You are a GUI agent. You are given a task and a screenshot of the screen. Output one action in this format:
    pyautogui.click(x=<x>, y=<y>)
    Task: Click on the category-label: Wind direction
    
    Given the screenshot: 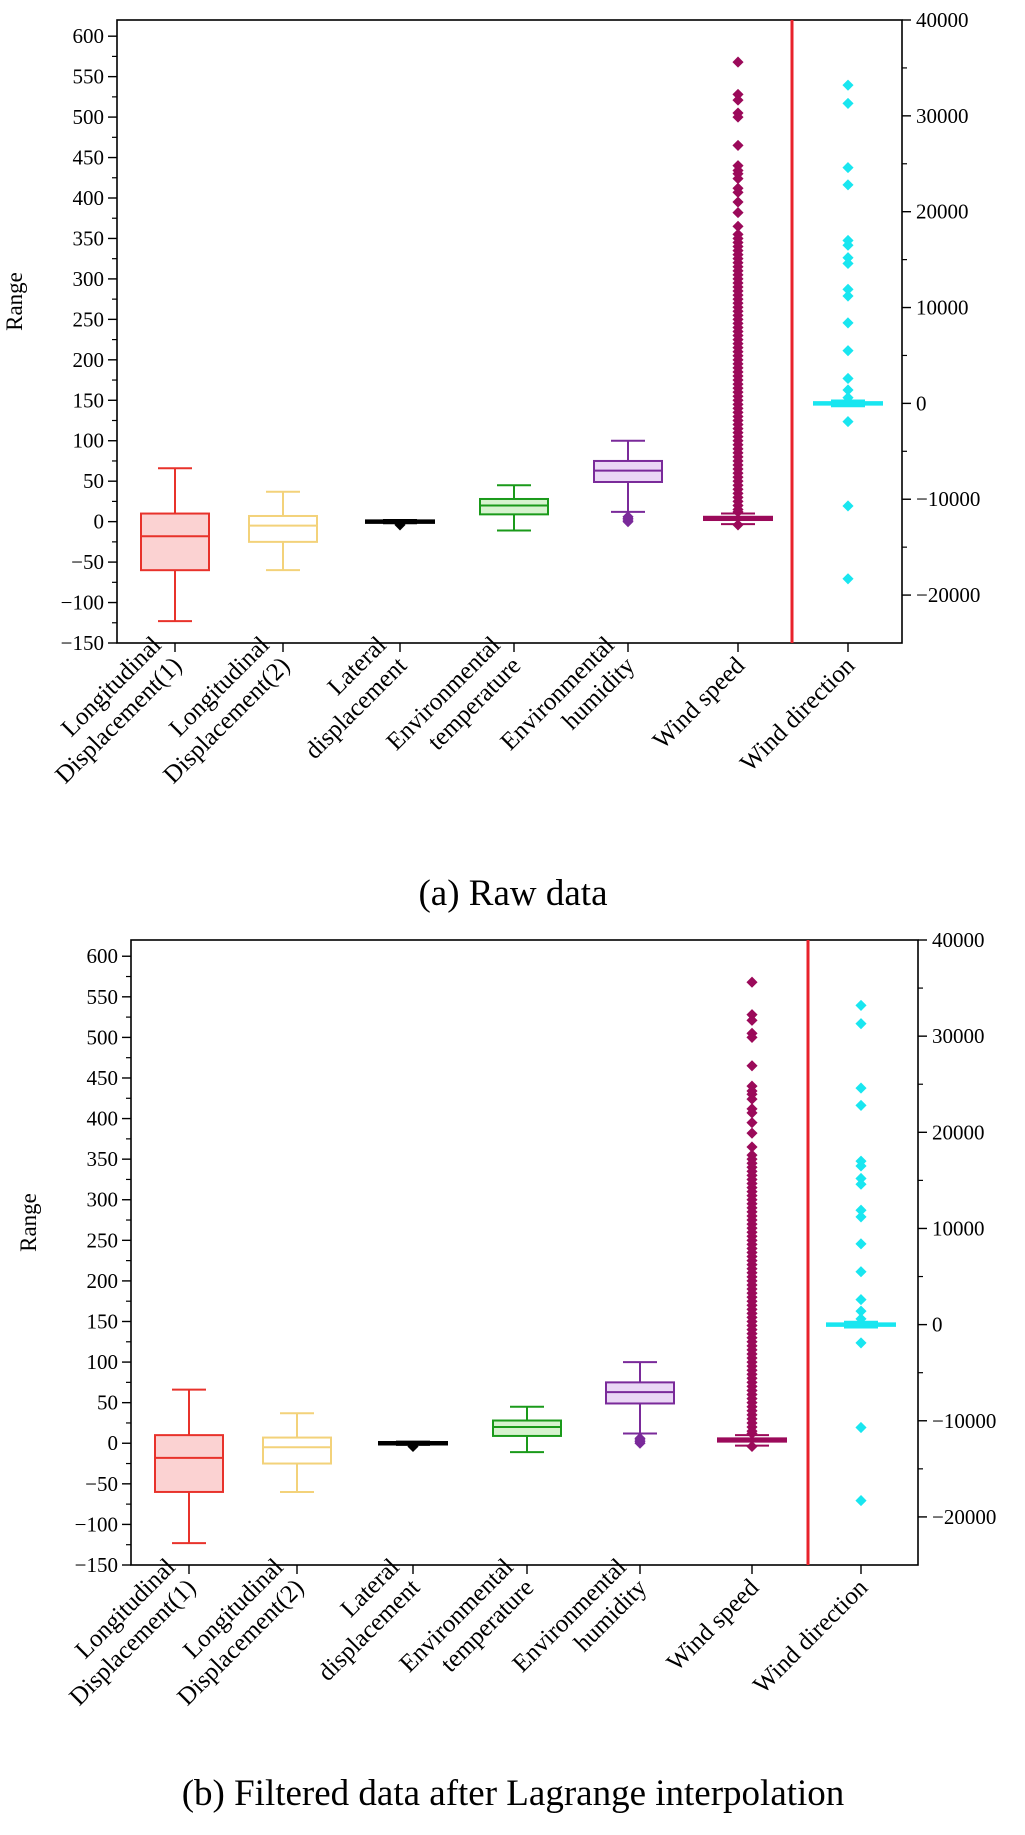 What is the action you would take?
    pyautogui.click(x=810, y=1636)
    